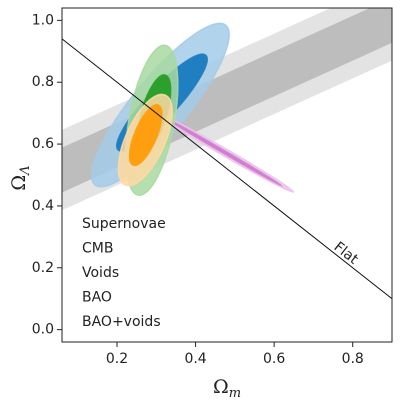 The width and height of the screenshot is (400, 412). I want to click on x-tick-label: 0.2, so click(117, 359).